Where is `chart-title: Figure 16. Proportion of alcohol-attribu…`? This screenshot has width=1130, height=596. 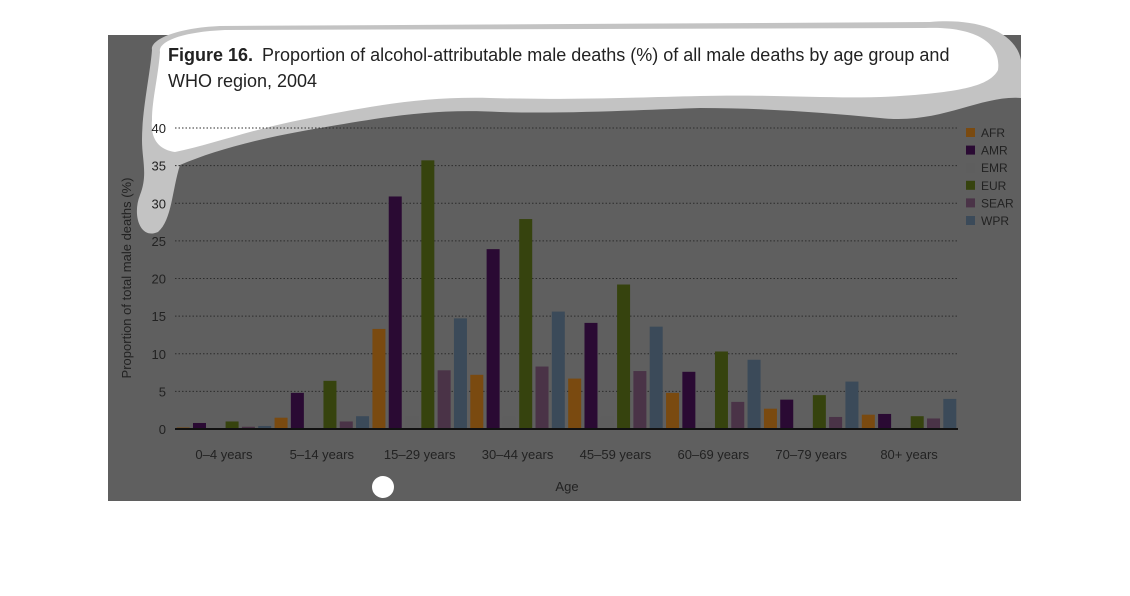
chart-title: Figure 16. Proportion of alcohol-attribu… is located at coordinates (558, 55).